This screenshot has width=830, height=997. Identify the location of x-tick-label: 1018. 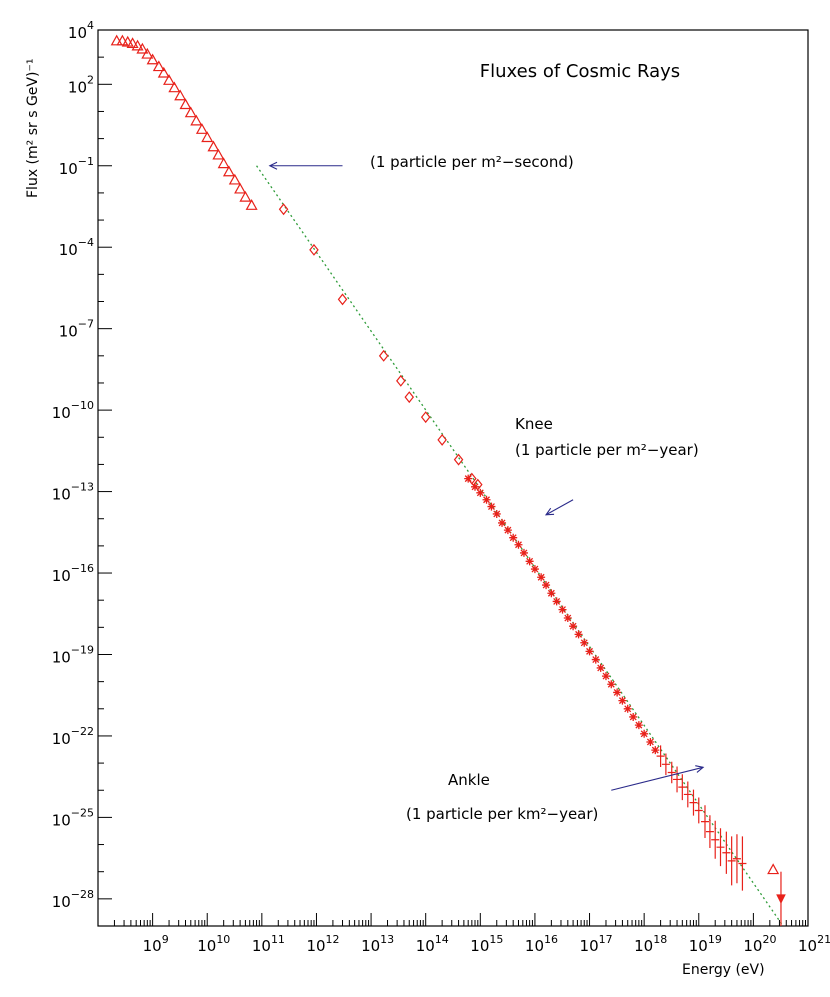
(650, 944).